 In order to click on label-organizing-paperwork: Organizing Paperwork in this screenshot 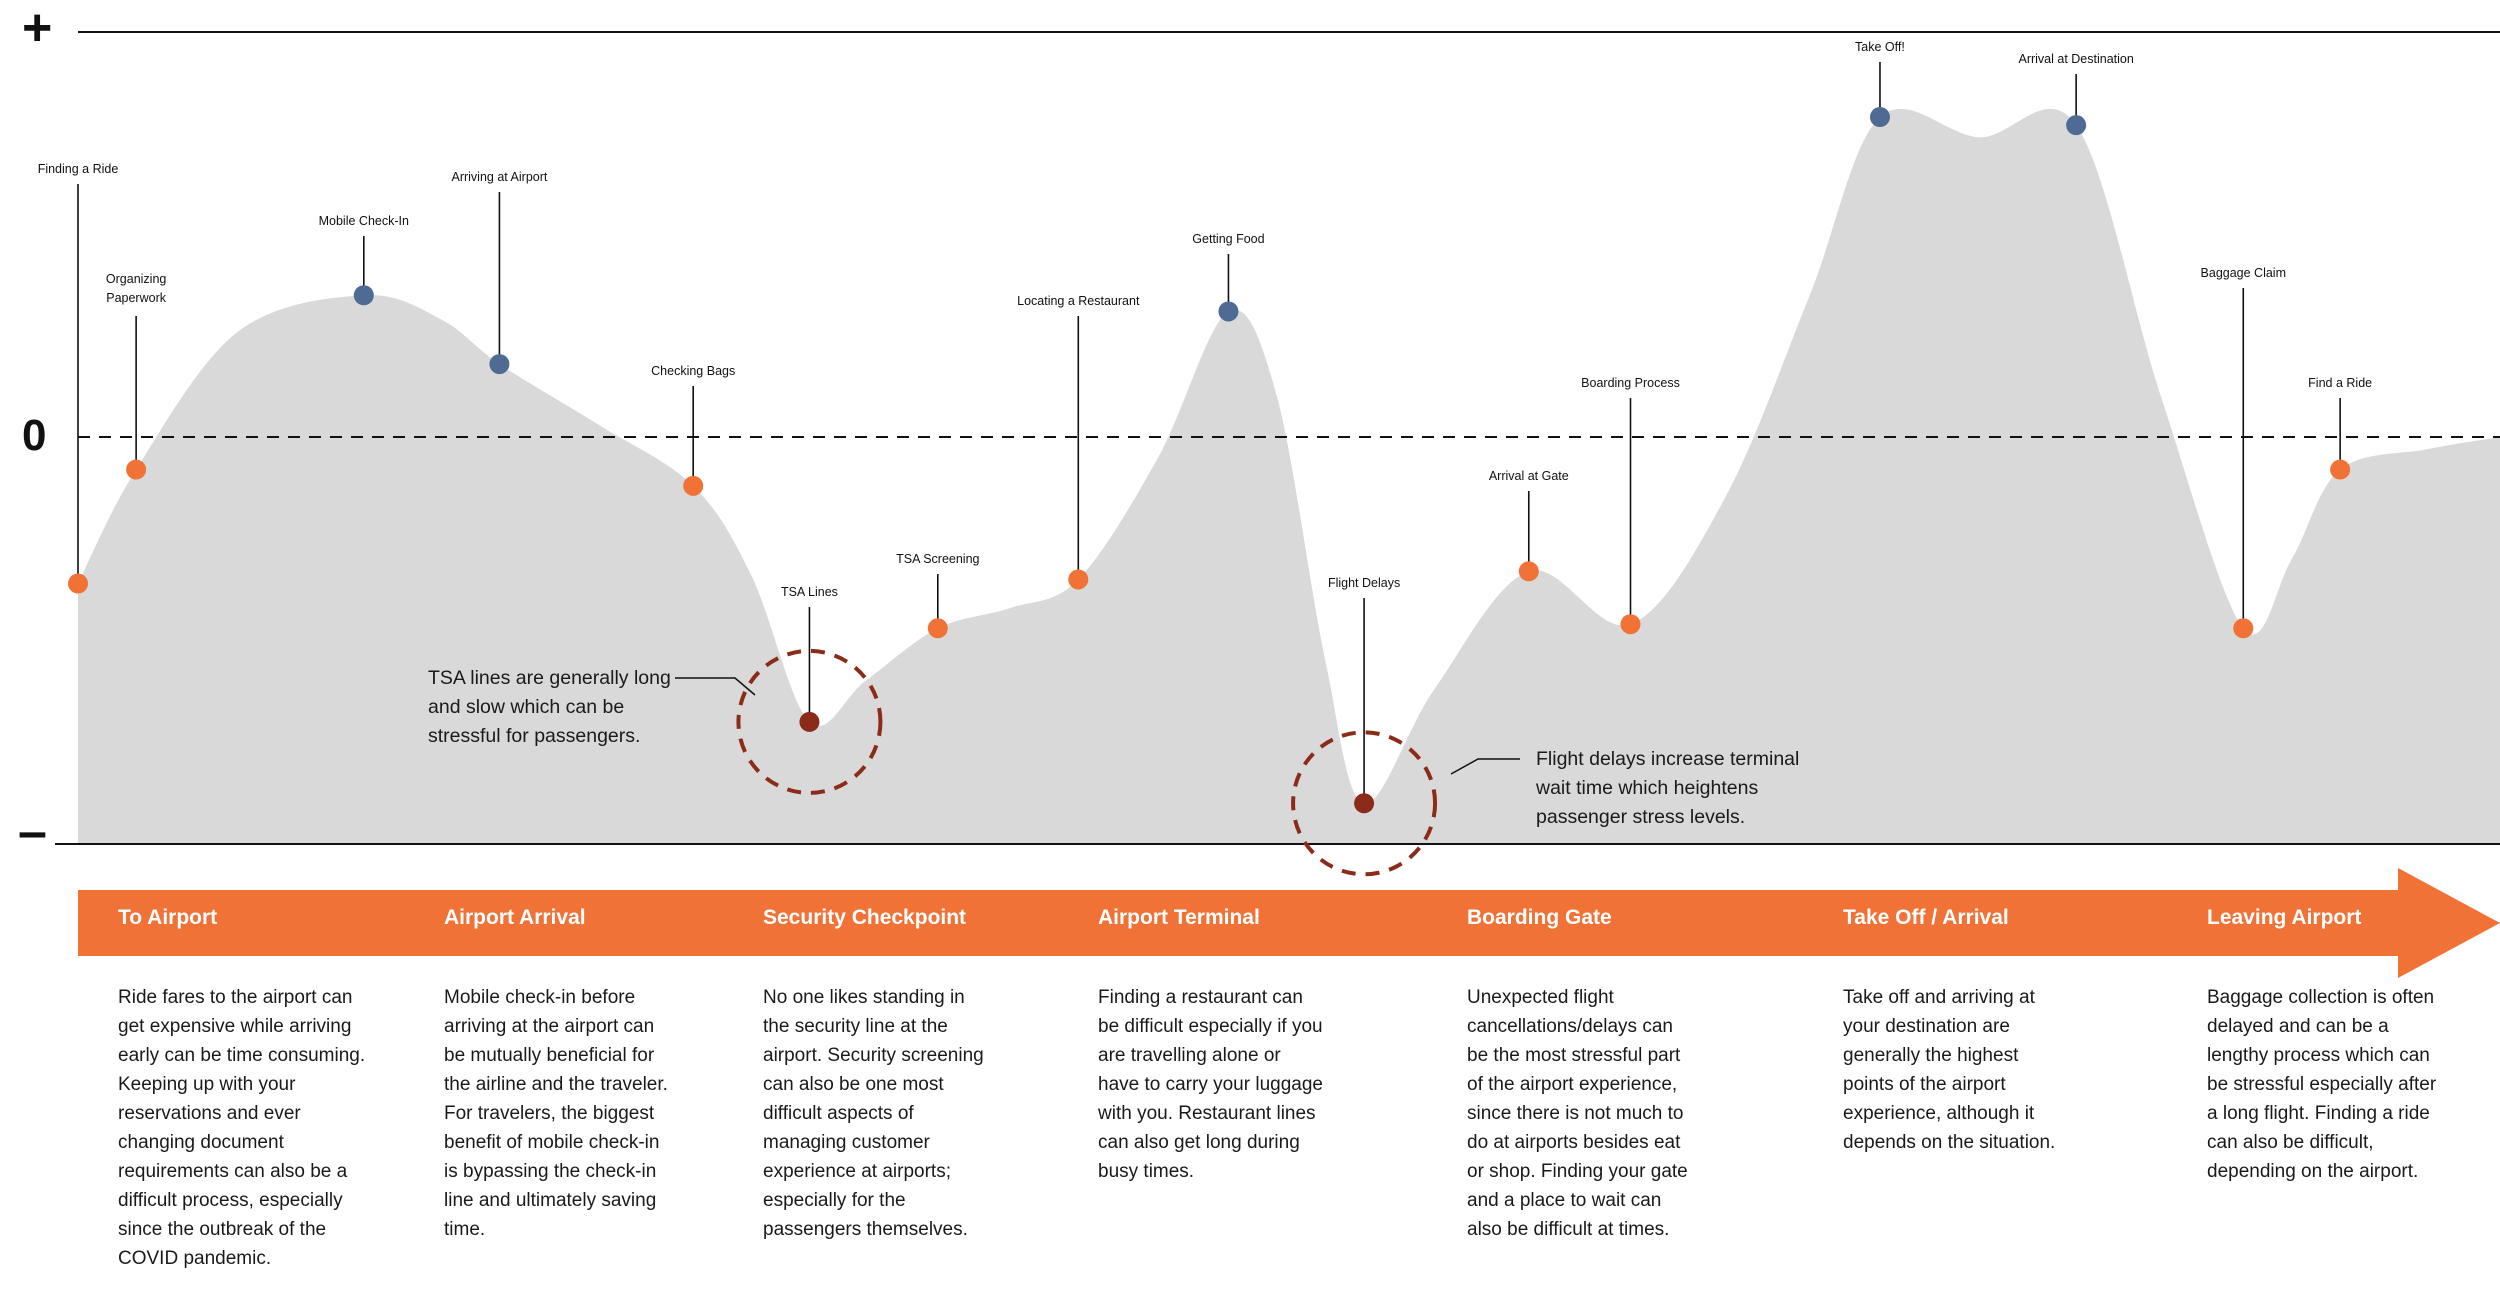, I will do `click(136, 289)`.